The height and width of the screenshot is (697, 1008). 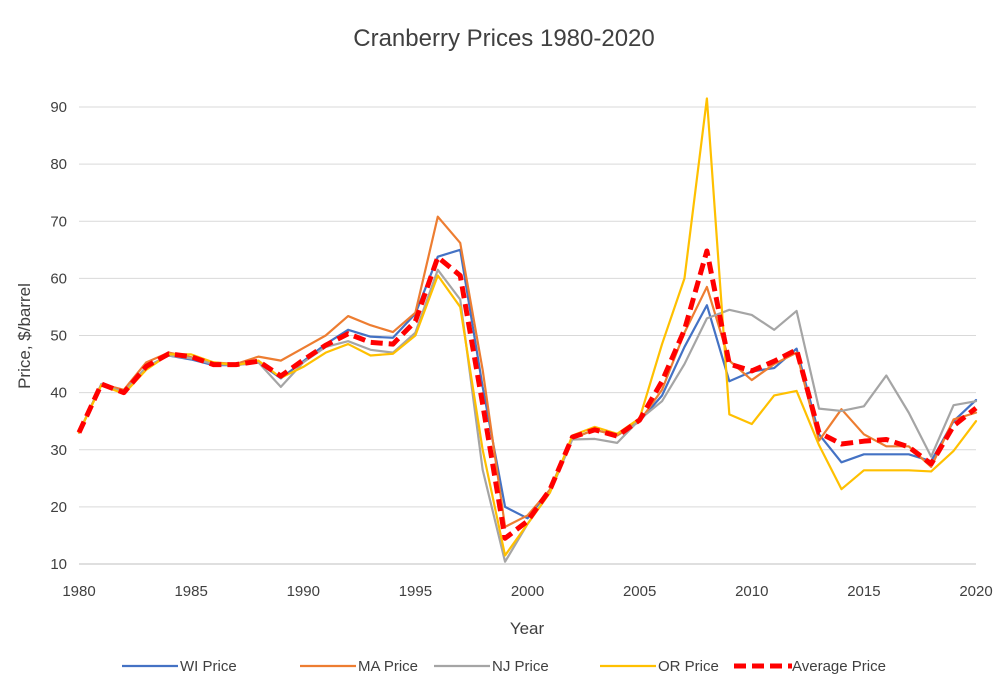 I want to click on x-tick-label: 1995, so click(x=415, y=591).